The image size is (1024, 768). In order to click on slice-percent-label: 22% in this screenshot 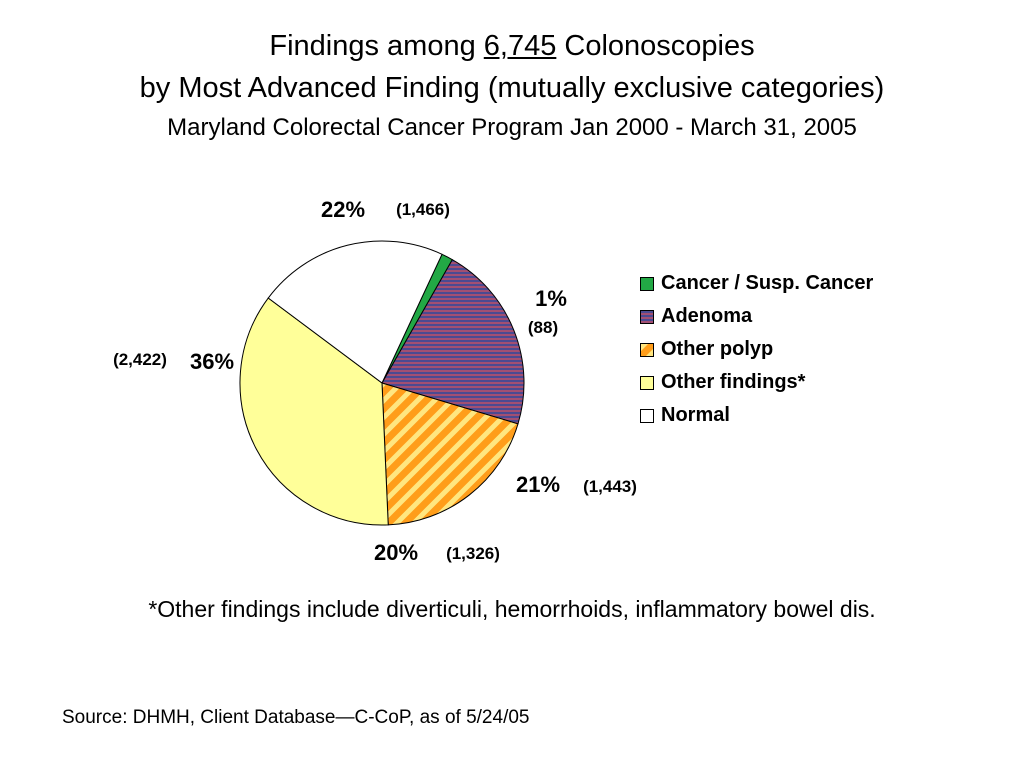, I will do `click(343, 209)`.